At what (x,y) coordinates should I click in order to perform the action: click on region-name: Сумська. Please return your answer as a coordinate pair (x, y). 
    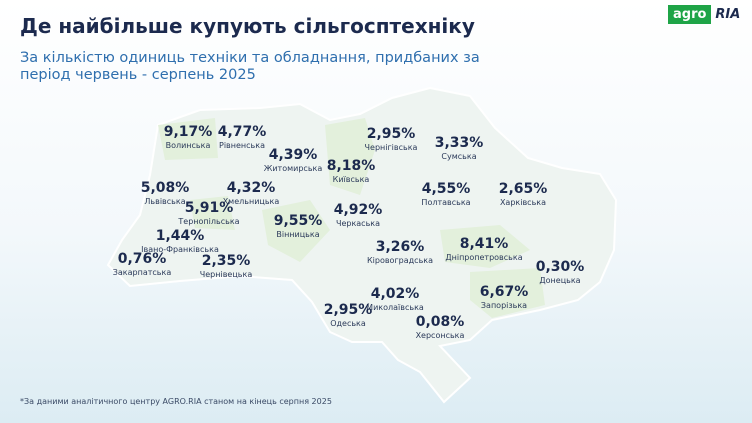
    Looking at the image, I should click on (458, 156).